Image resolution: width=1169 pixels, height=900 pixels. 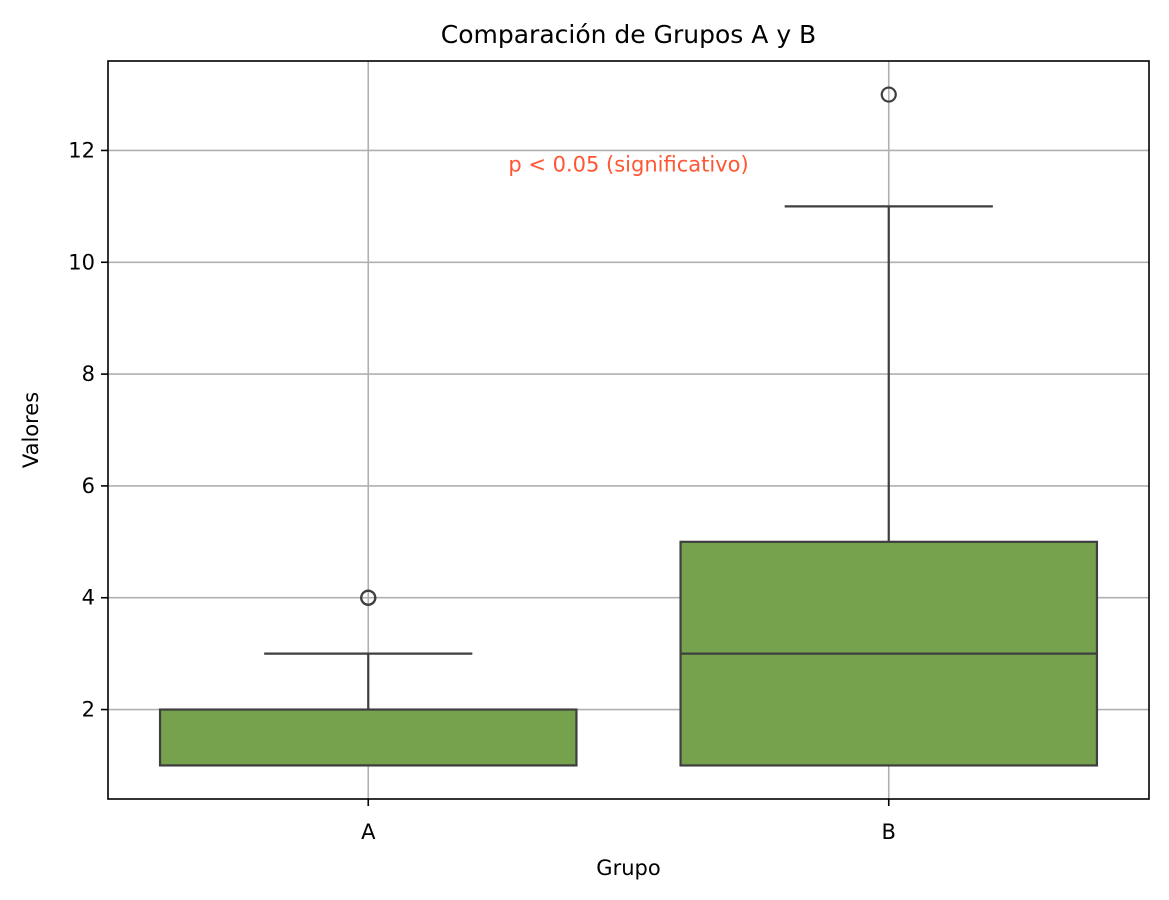 What do you see at coordinates (81, 150) in the screenshot?
I see `y-tick-label: 12` at bounding box center [81, 150].